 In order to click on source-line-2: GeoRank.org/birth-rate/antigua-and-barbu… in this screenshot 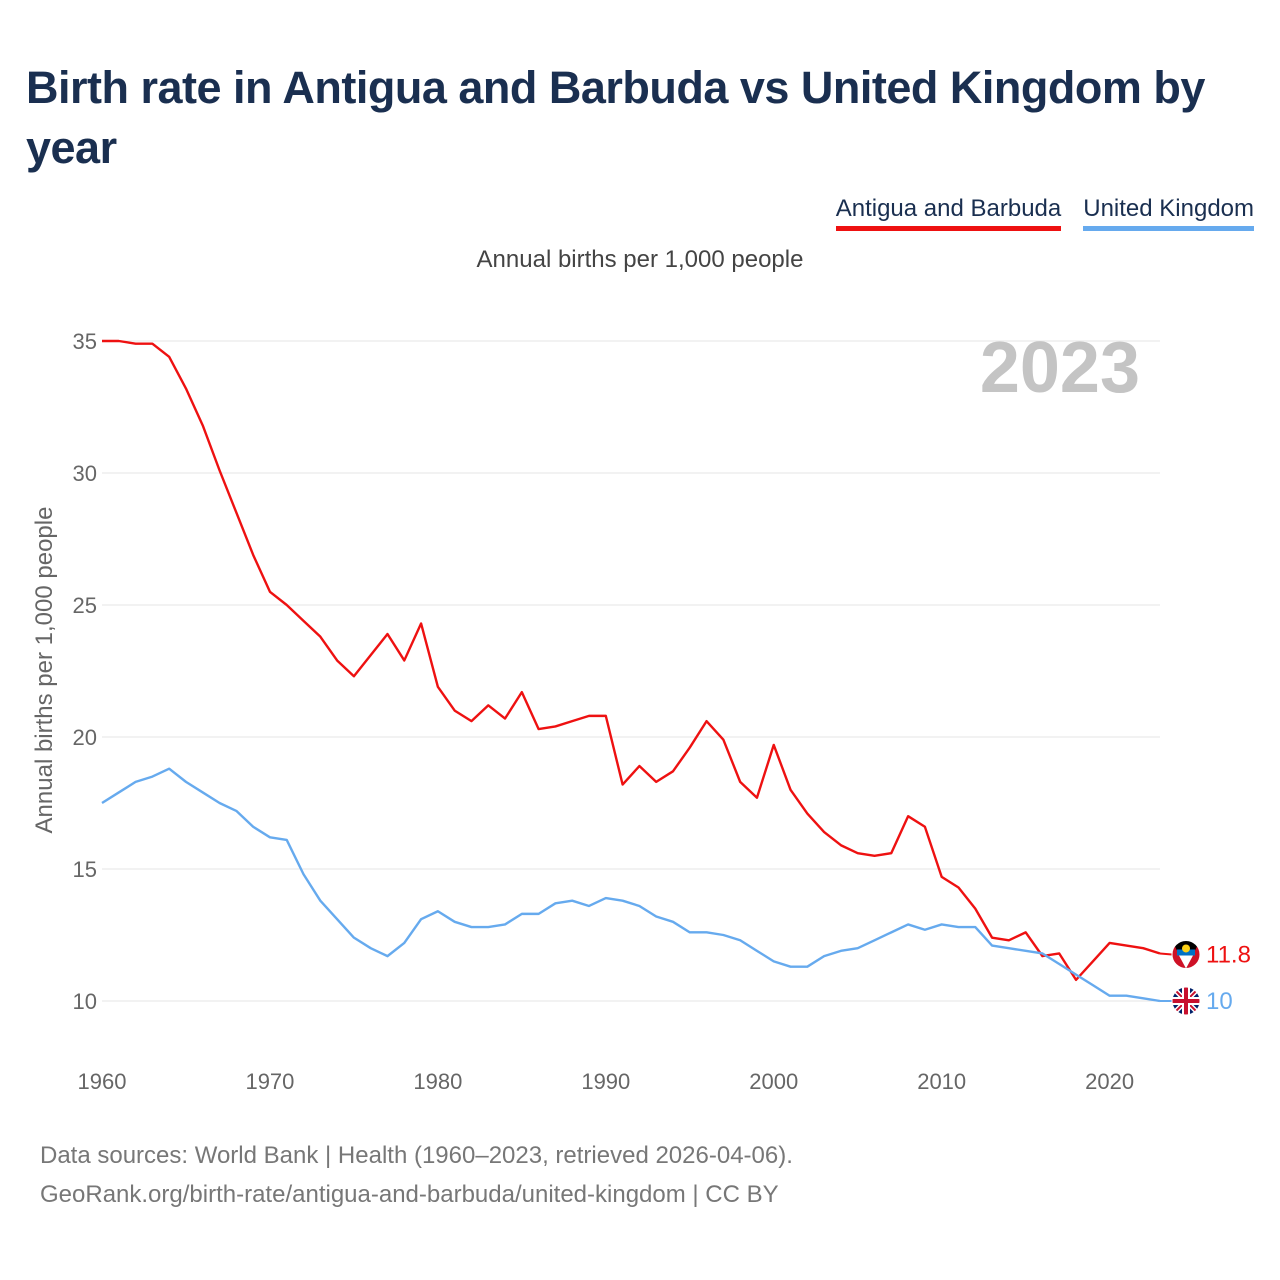, I will do `click(409, 1194)`.